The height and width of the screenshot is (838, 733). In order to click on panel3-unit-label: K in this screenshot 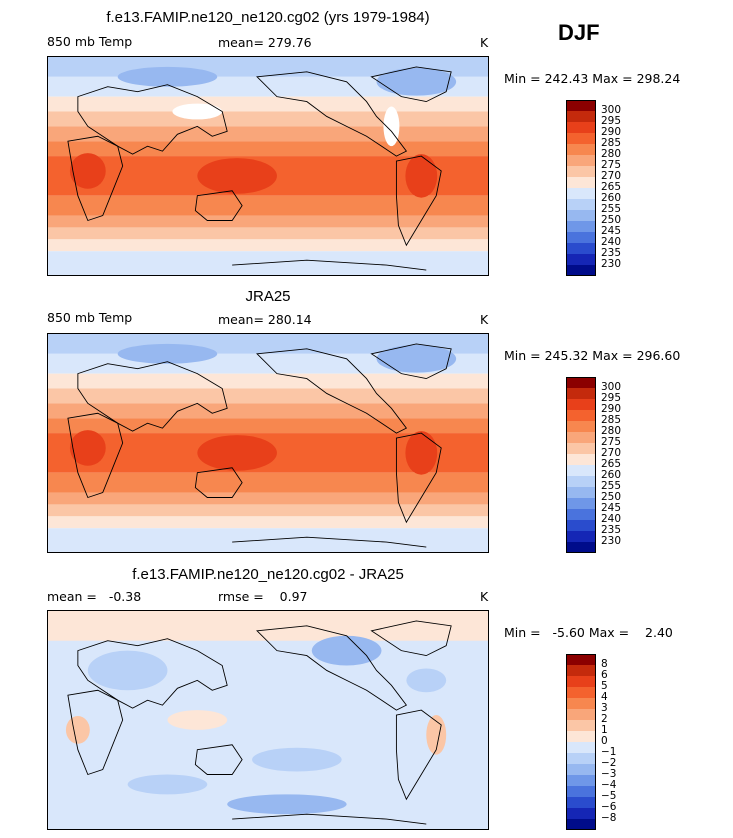, I will do `click(484, 596)`.